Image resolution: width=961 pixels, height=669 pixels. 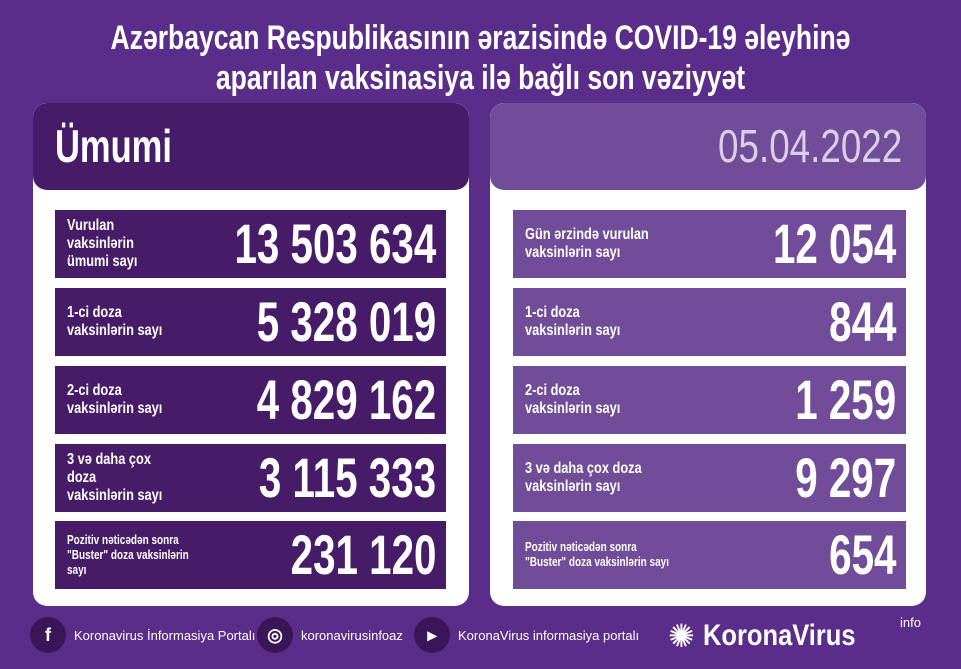 I want to click on date: 05.04.2022, so click(x=809, y=146).